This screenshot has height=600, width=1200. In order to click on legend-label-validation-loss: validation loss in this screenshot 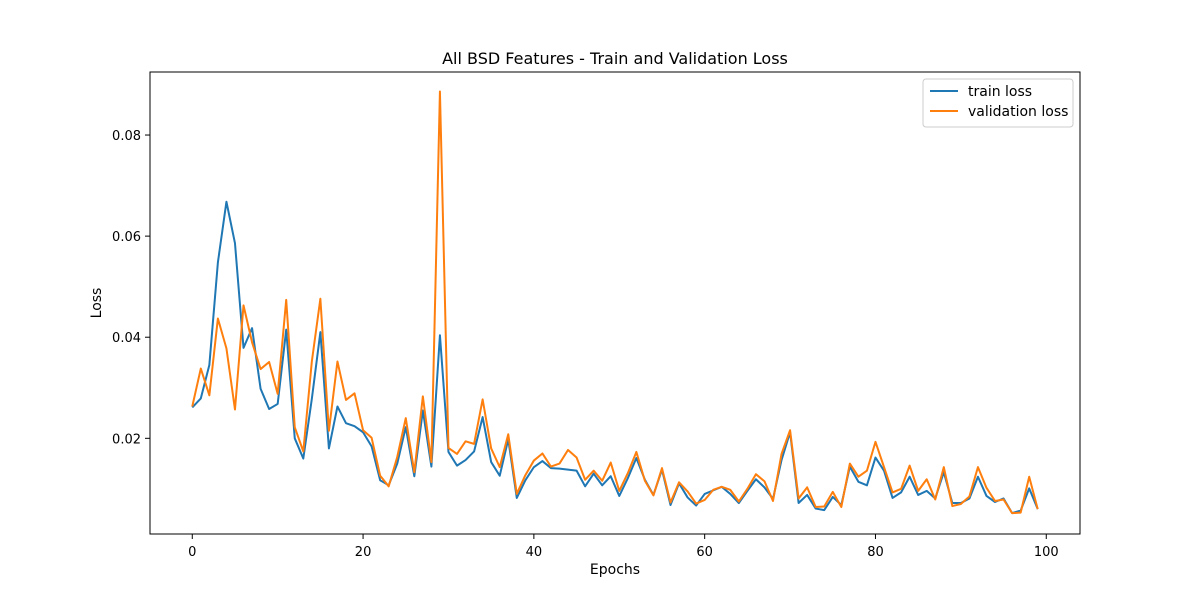, I will do `click(1018, 112)`.